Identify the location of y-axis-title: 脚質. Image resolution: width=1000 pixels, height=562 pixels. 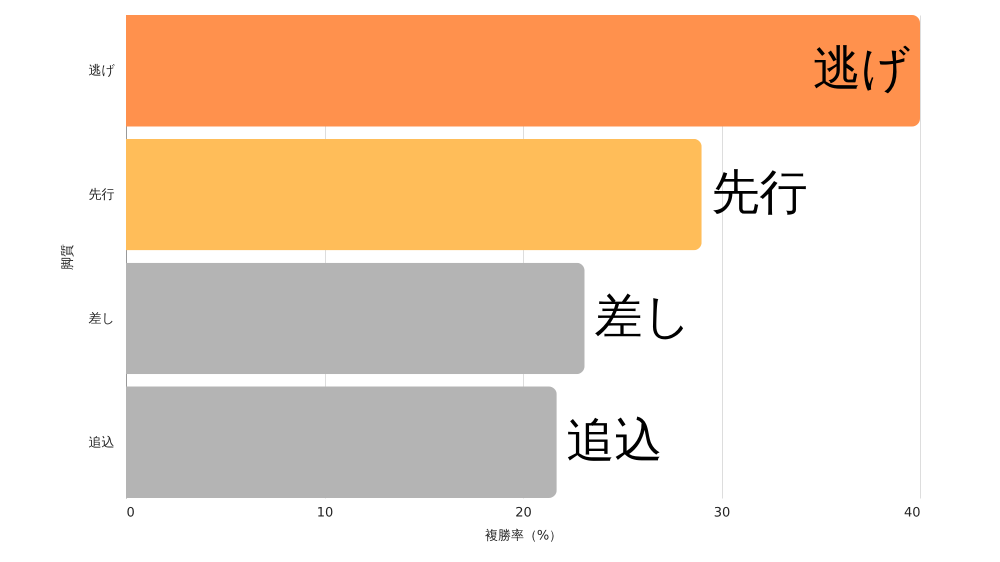
(68, 257).